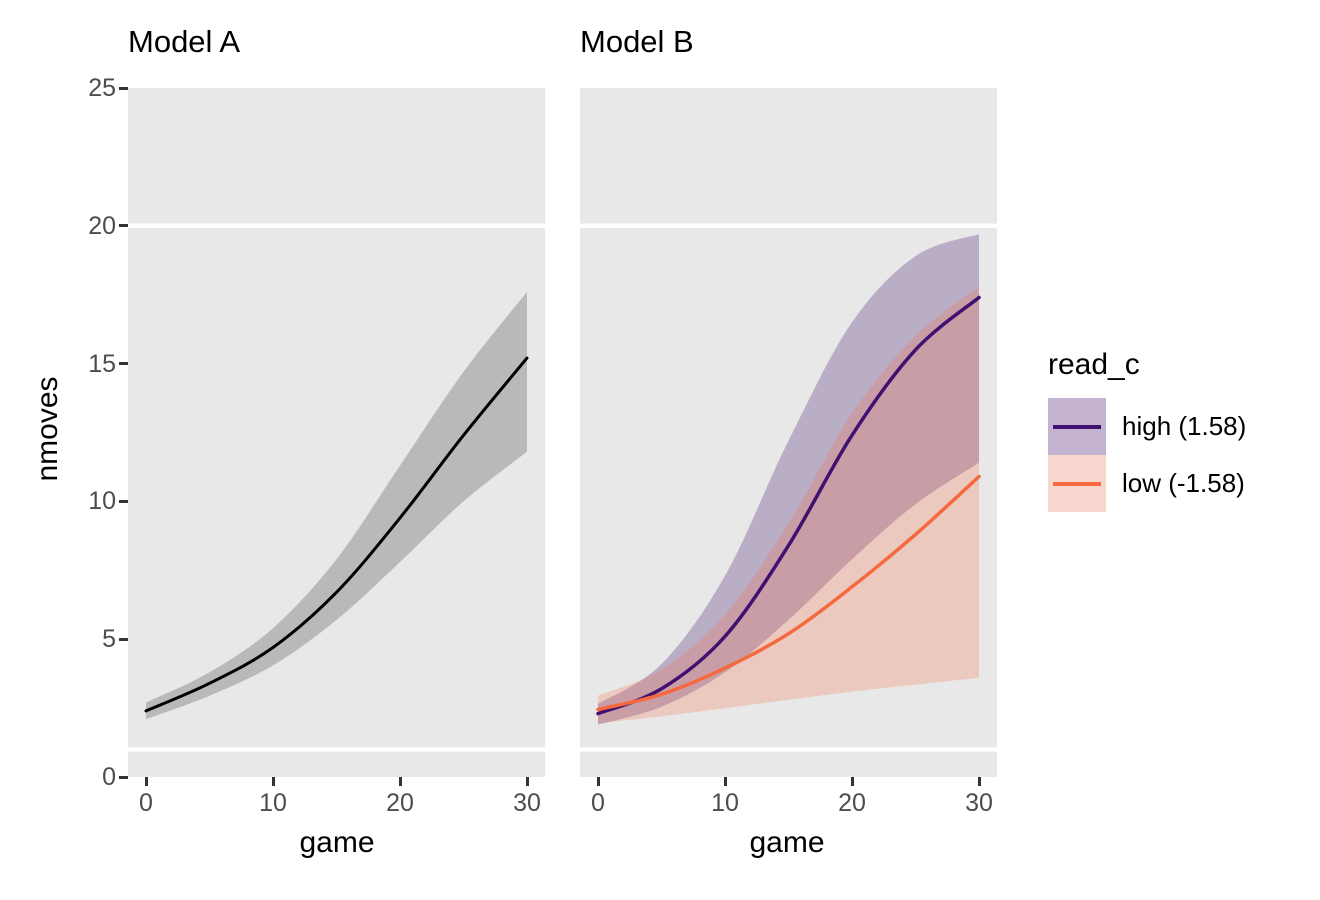 The height and width of the screenshot is (900, 1320). What do you see at coordinates (336, 534) in the screenshot?
I see `fit-line-fit` at bounding box center [336, 534].